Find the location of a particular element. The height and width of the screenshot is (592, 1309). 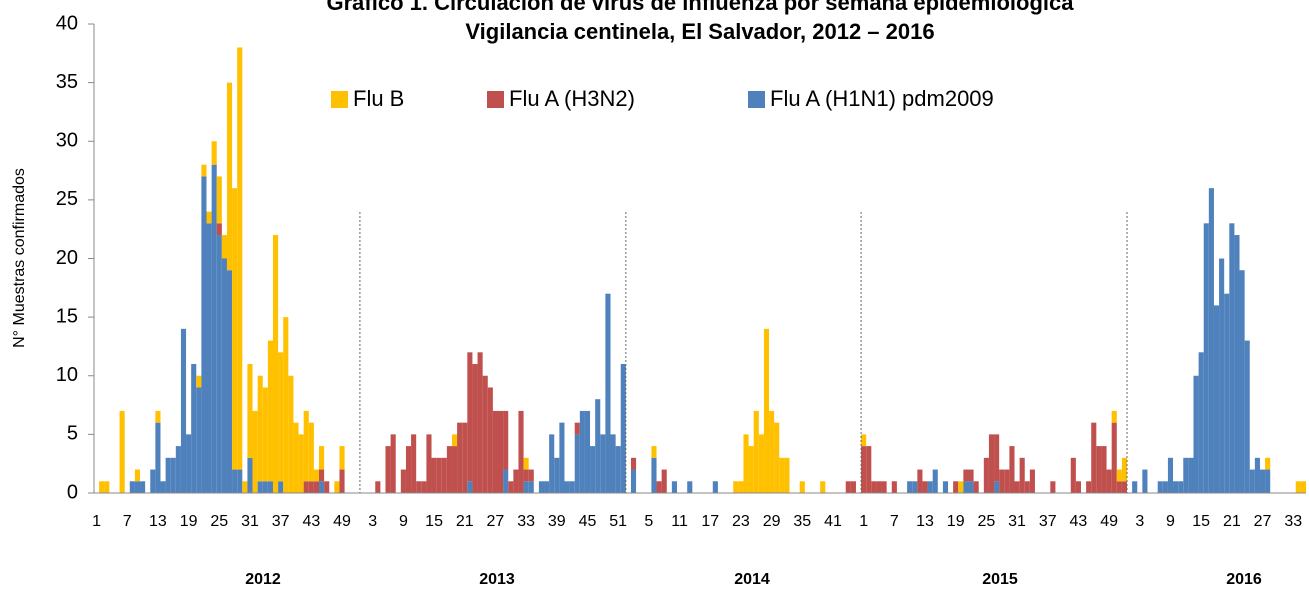

x-tick-label: 23 is located at coordinates (741, 521).